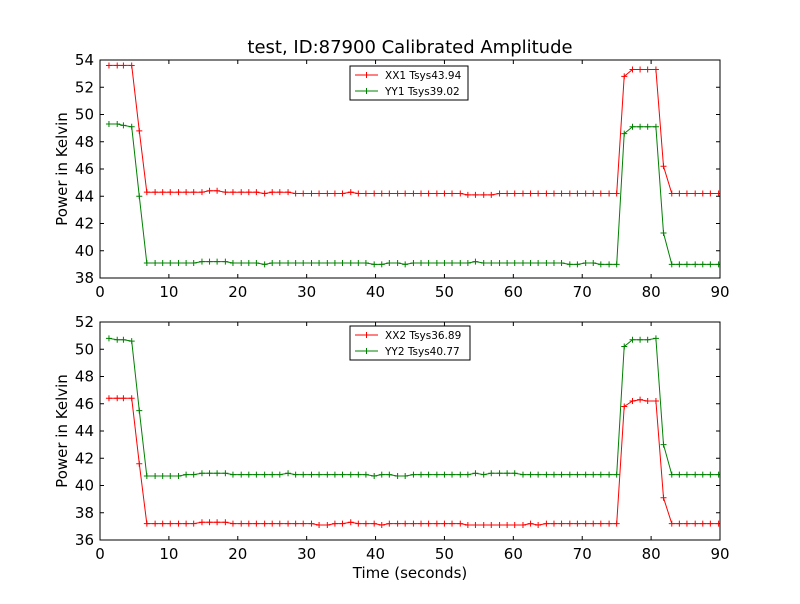 Image resolution: width=800 pixels, height=604 pixels. I want to click on y-tick-label: 42, so click(84, 458).